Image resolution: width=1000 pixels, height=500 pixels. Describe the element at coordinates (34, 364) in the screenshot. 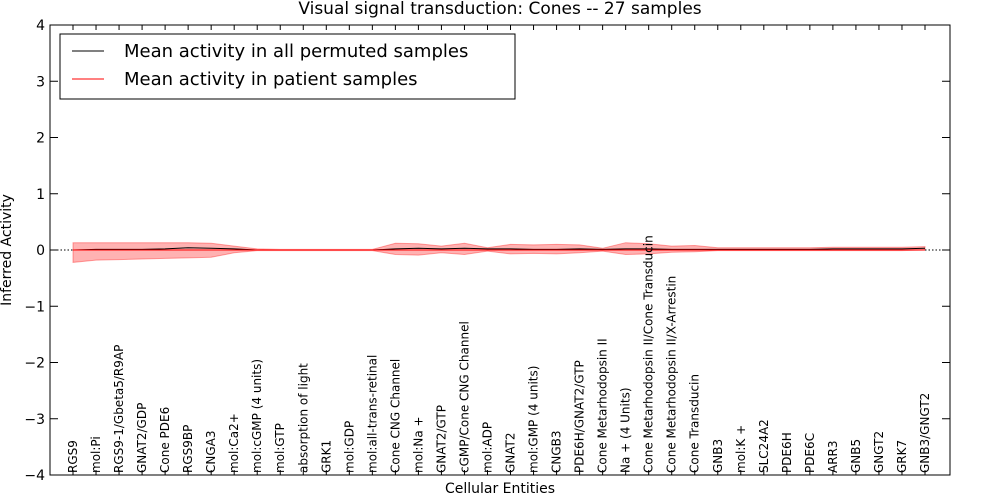

I see `y-tick-label: −2` at that location.